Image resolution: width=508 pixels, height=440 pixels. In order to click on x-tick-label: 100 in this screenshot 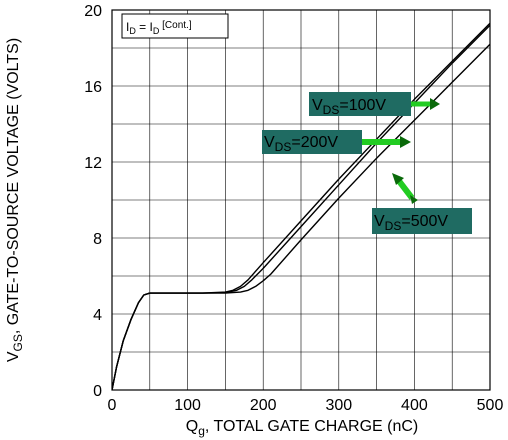, I will do `click(187, 405)`.